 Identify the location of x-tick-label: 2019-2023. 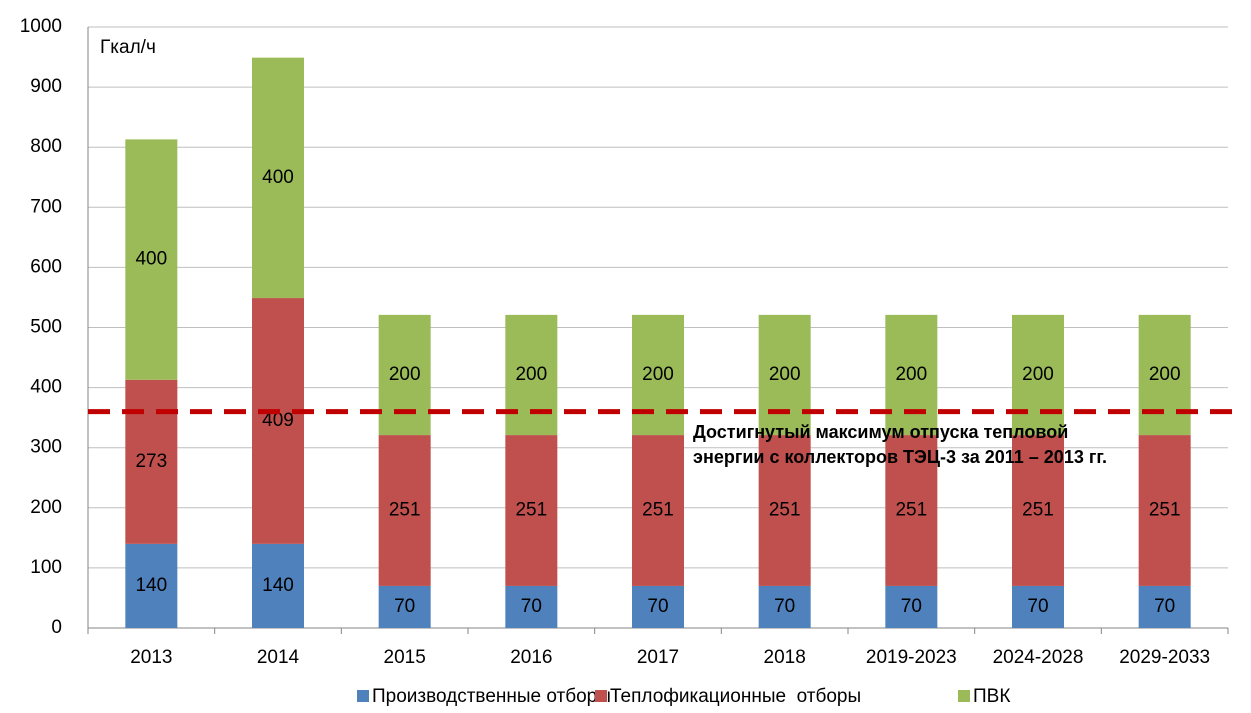
(911, 657).